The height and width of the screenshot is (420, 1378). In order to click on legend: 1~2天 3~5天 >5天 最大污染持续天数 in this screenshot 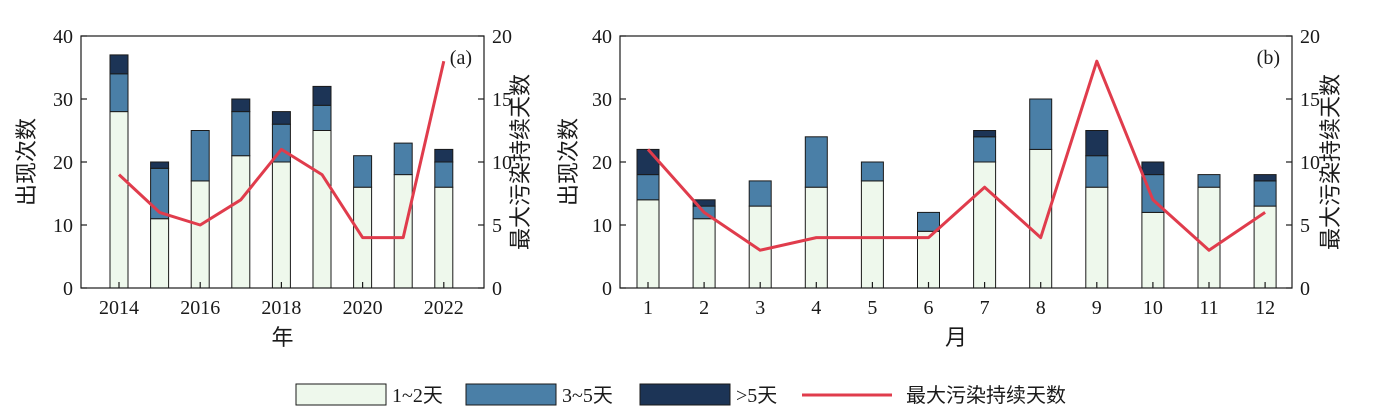, I will do `click(680, 395)`.